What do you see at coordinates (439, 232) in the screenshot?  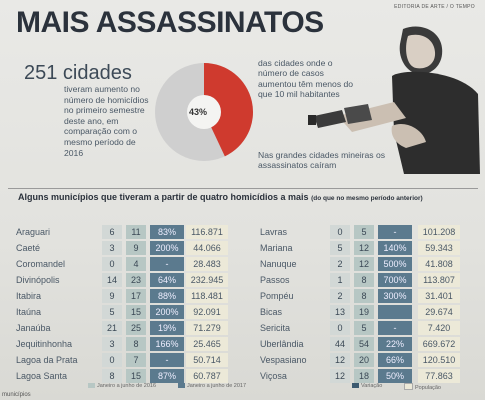 I see `population-value: 101.208` at bounding box center [439, 232].